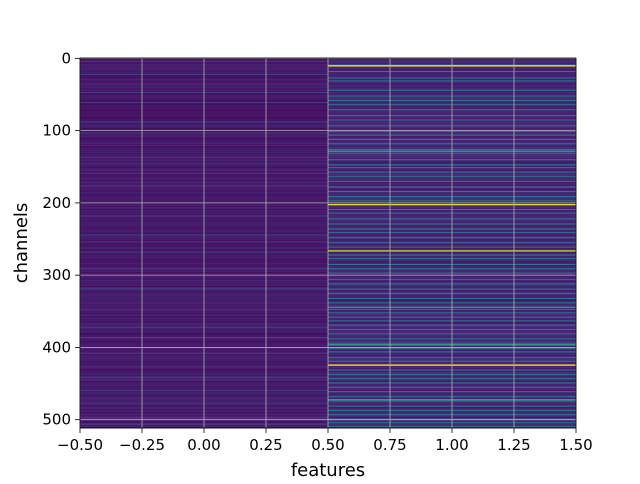 This screenshot has height=484, width=640. Describe the element at coordinates (265, 445) in the screenshot. I see `x-tick-label: 0.25` at that location.